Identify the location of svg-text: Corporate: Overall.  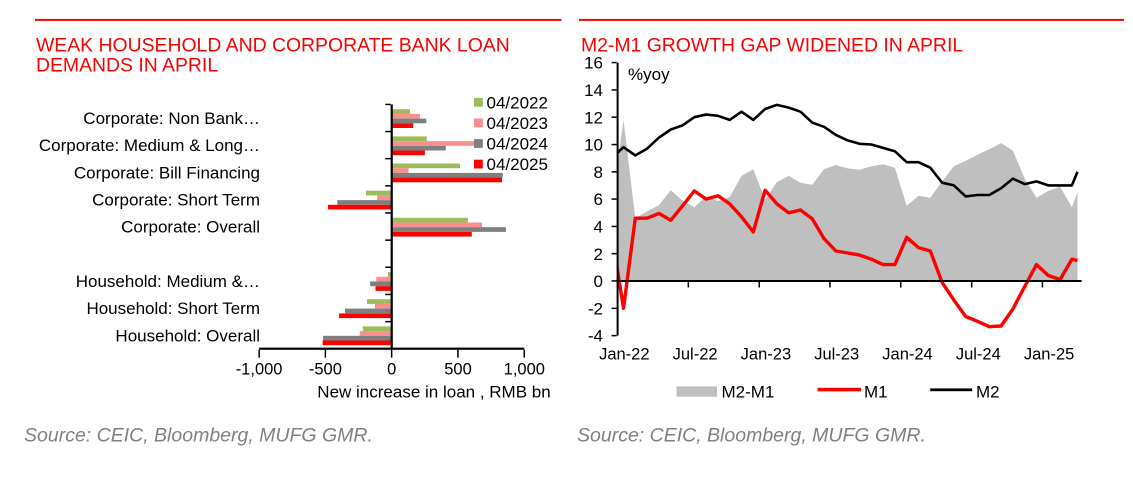
(190, 227).